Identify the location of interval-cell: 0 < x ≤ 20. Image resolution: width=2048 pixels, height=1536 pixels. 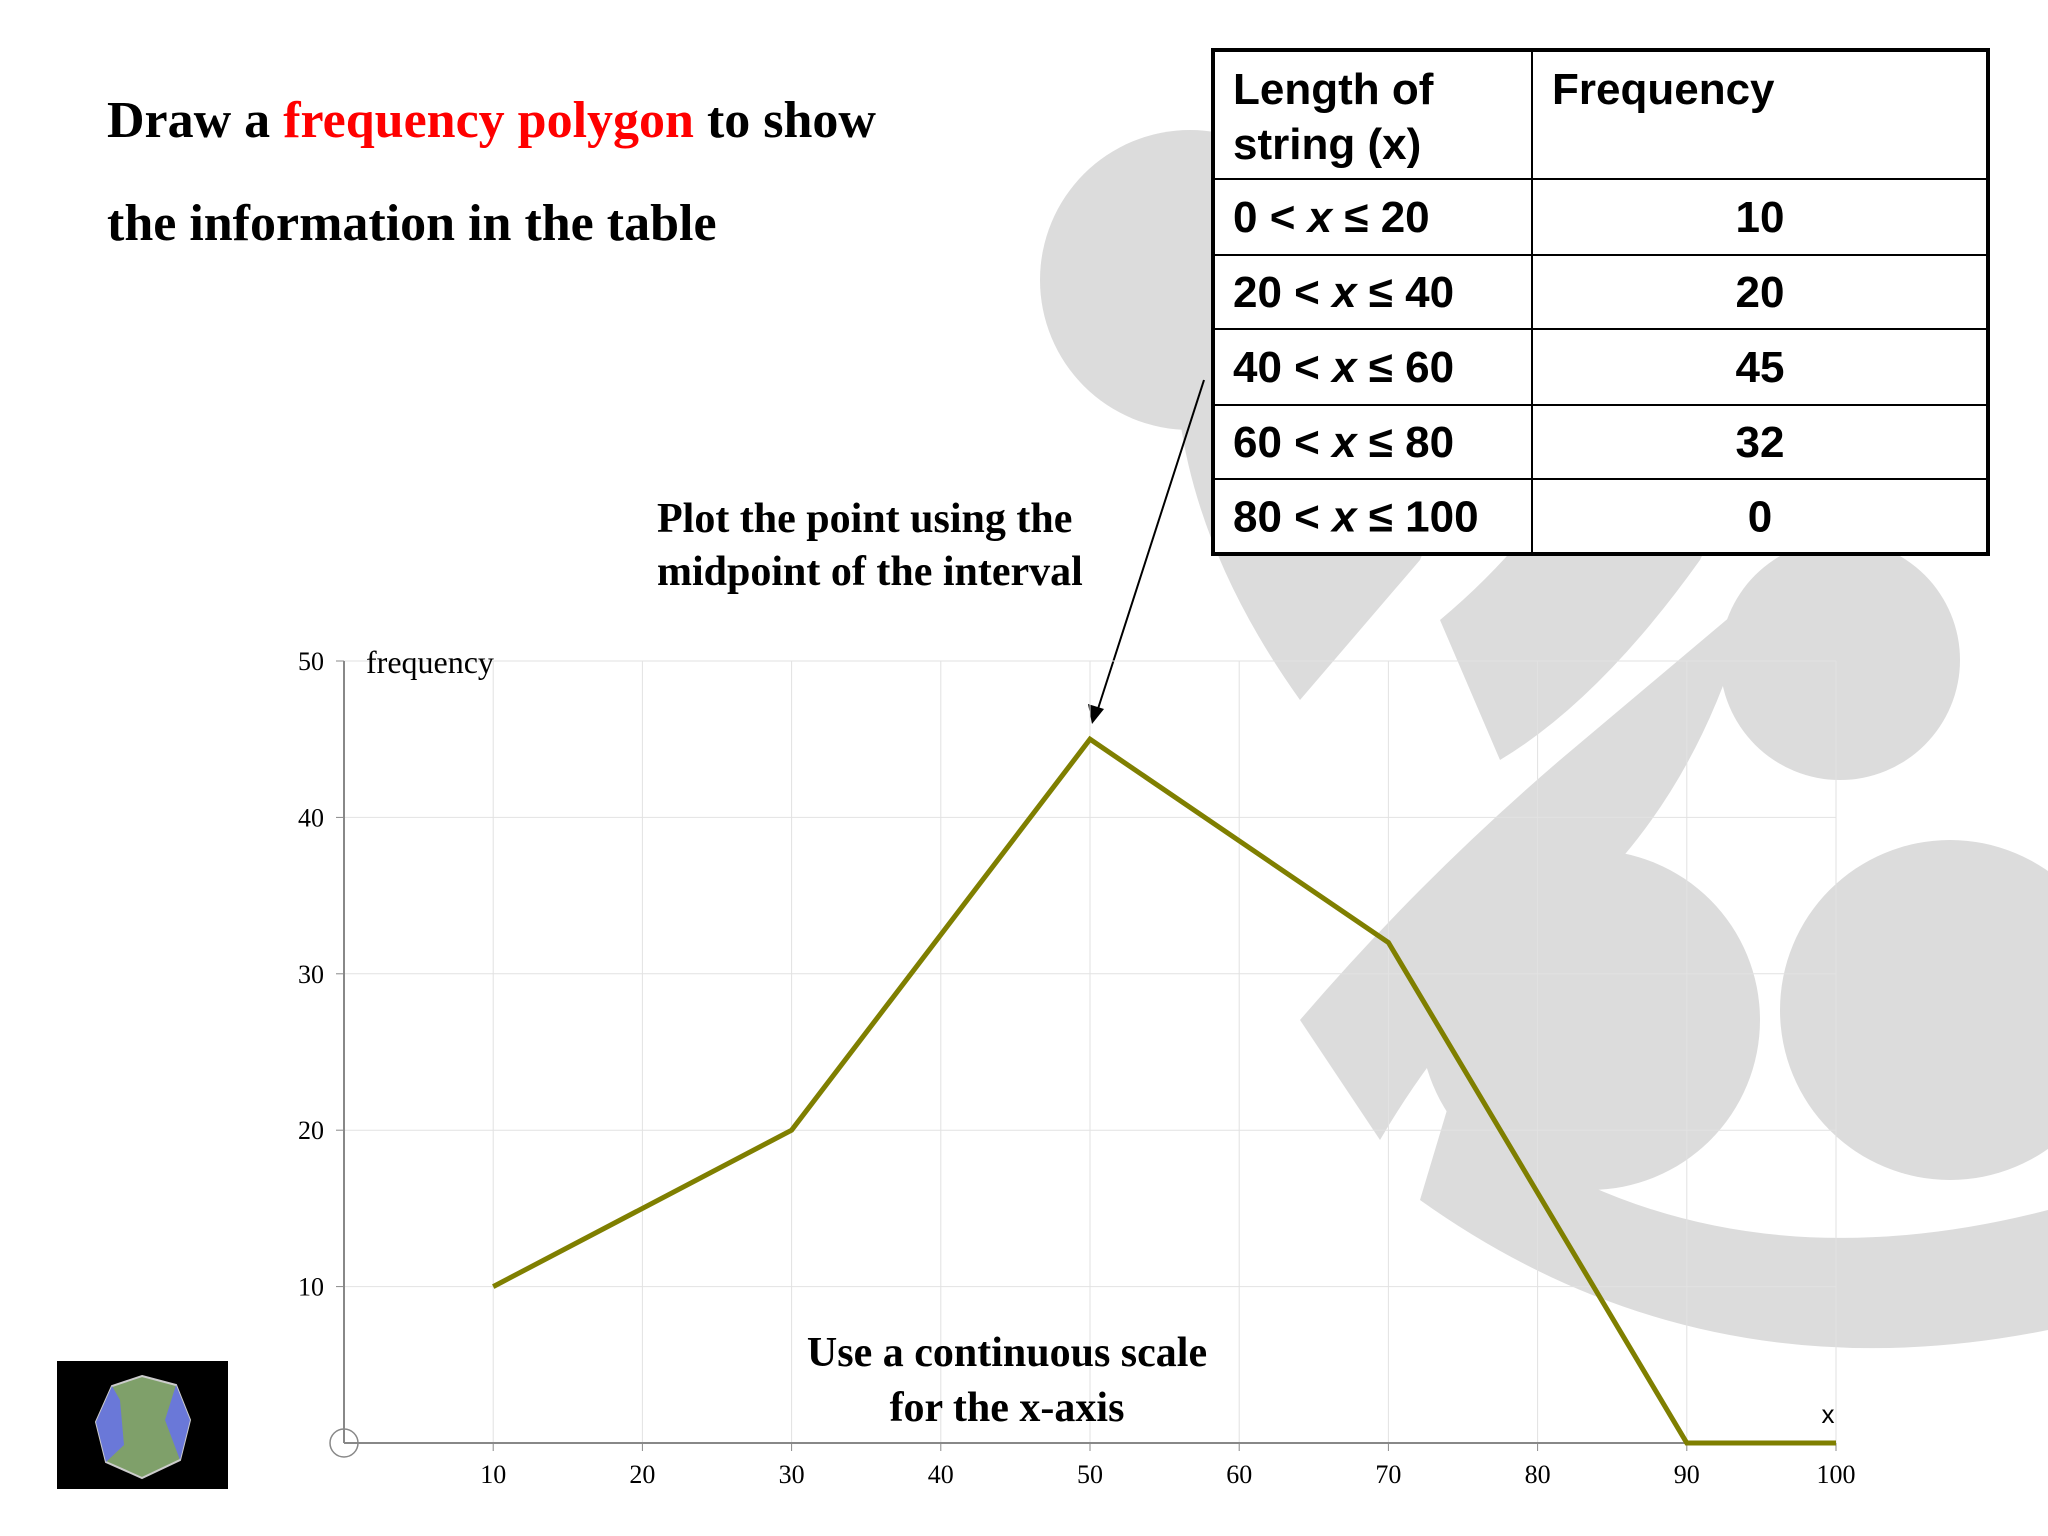
(1331, 217).